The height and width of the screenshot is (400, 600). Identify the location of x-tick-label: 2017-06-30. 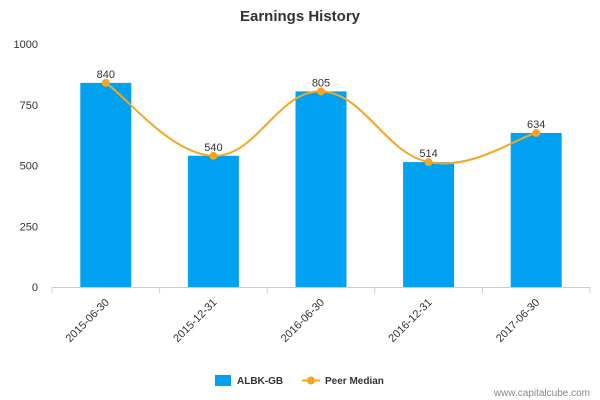
(518, 321).